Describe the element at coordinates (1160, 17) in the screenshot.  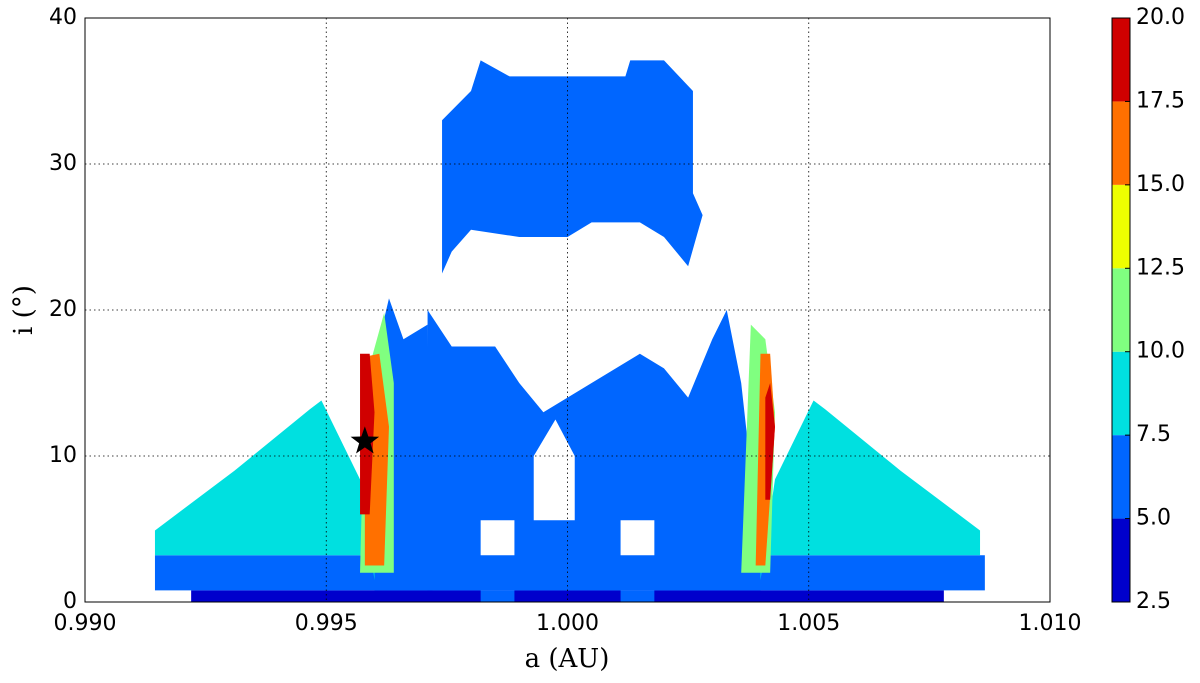
I see `colorbar-tick-label: 20.0` at that location.